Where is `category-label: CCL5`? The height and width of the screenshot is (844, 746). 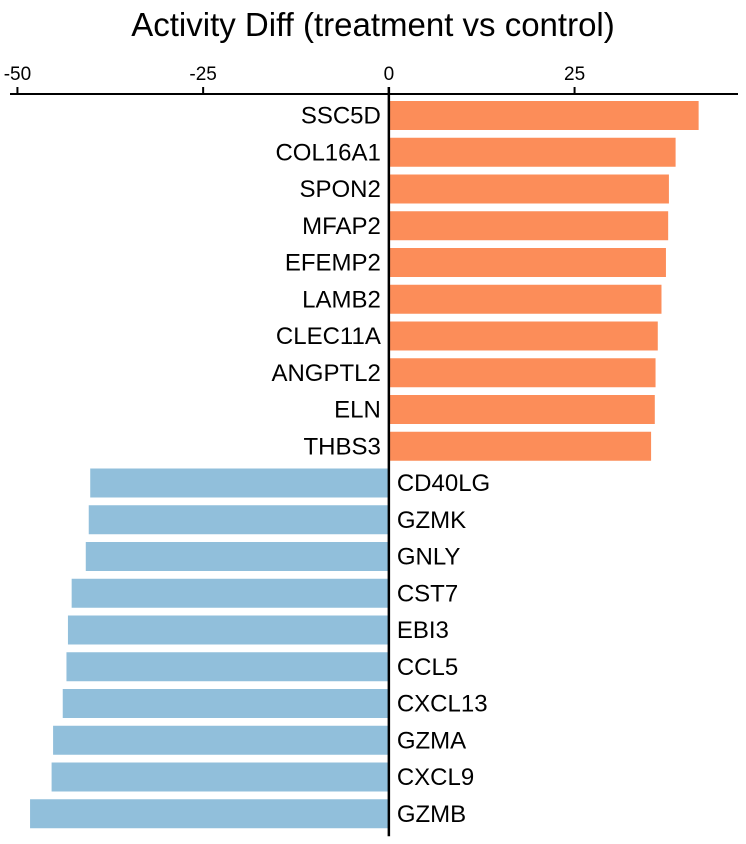 category-label: CCL5 is located at coordinates (427, 667).